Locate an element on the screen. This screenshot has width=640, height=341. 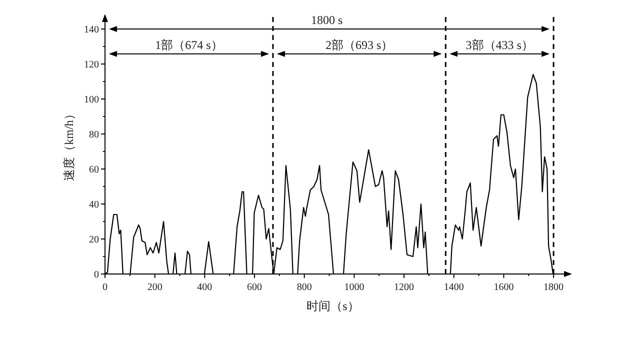
x-axis-title: 时间（s） is located at coordinates (333, 306).